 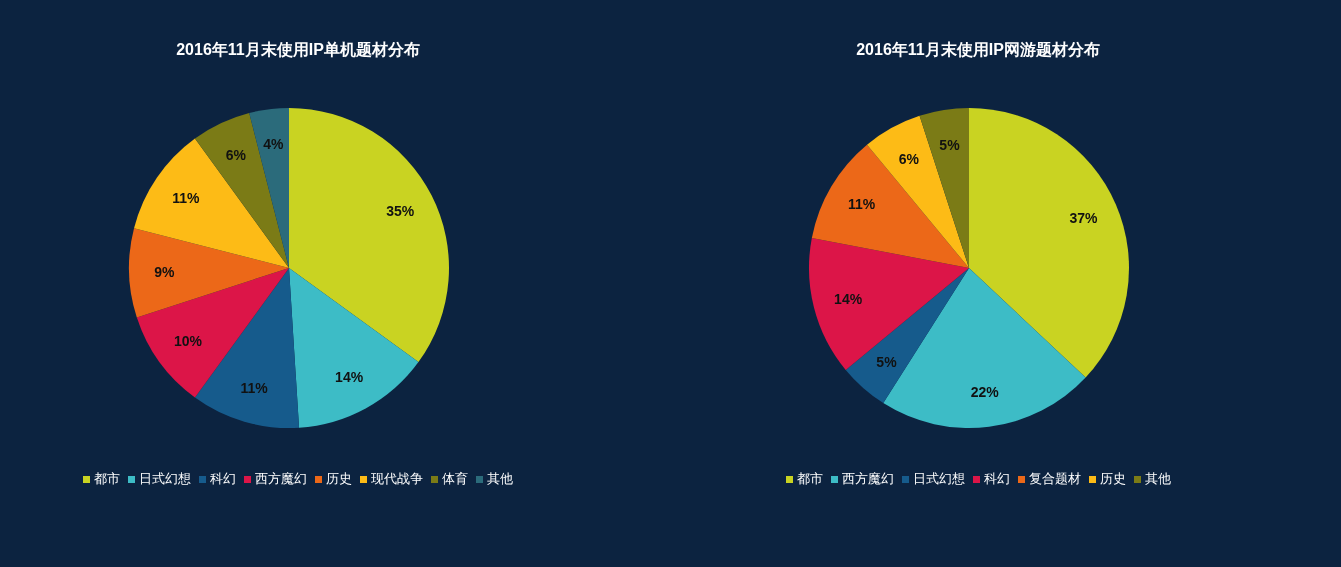 I want to click on chart-title: 2016年11月末使用IP单机题材分布, so click(x=298, y=50).